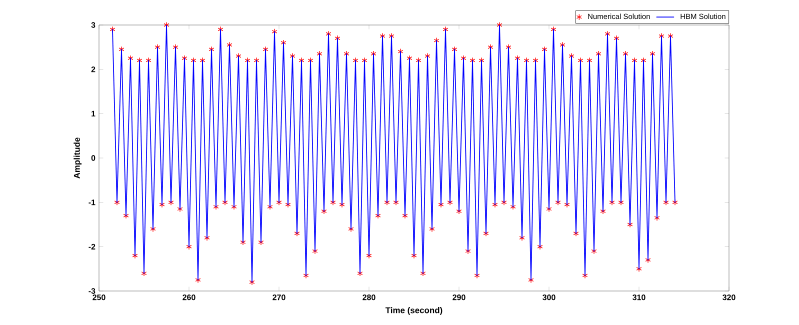 Image resolution: width=799 pixels, height=325 pixels. What do you see at coordinates (413, 311) in the screenshot?
I see `x-axis-title: Time (second)` at bounding box center [413, 311].